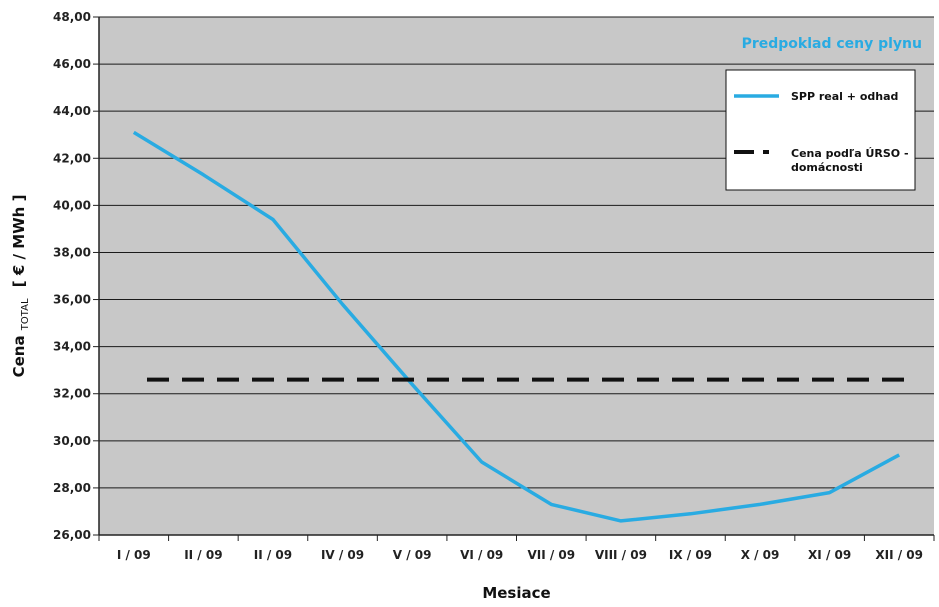 This screenshot has height=607, width=939. I want to click on legend-label-urso-line2: domácnosti, so click(827, 167).